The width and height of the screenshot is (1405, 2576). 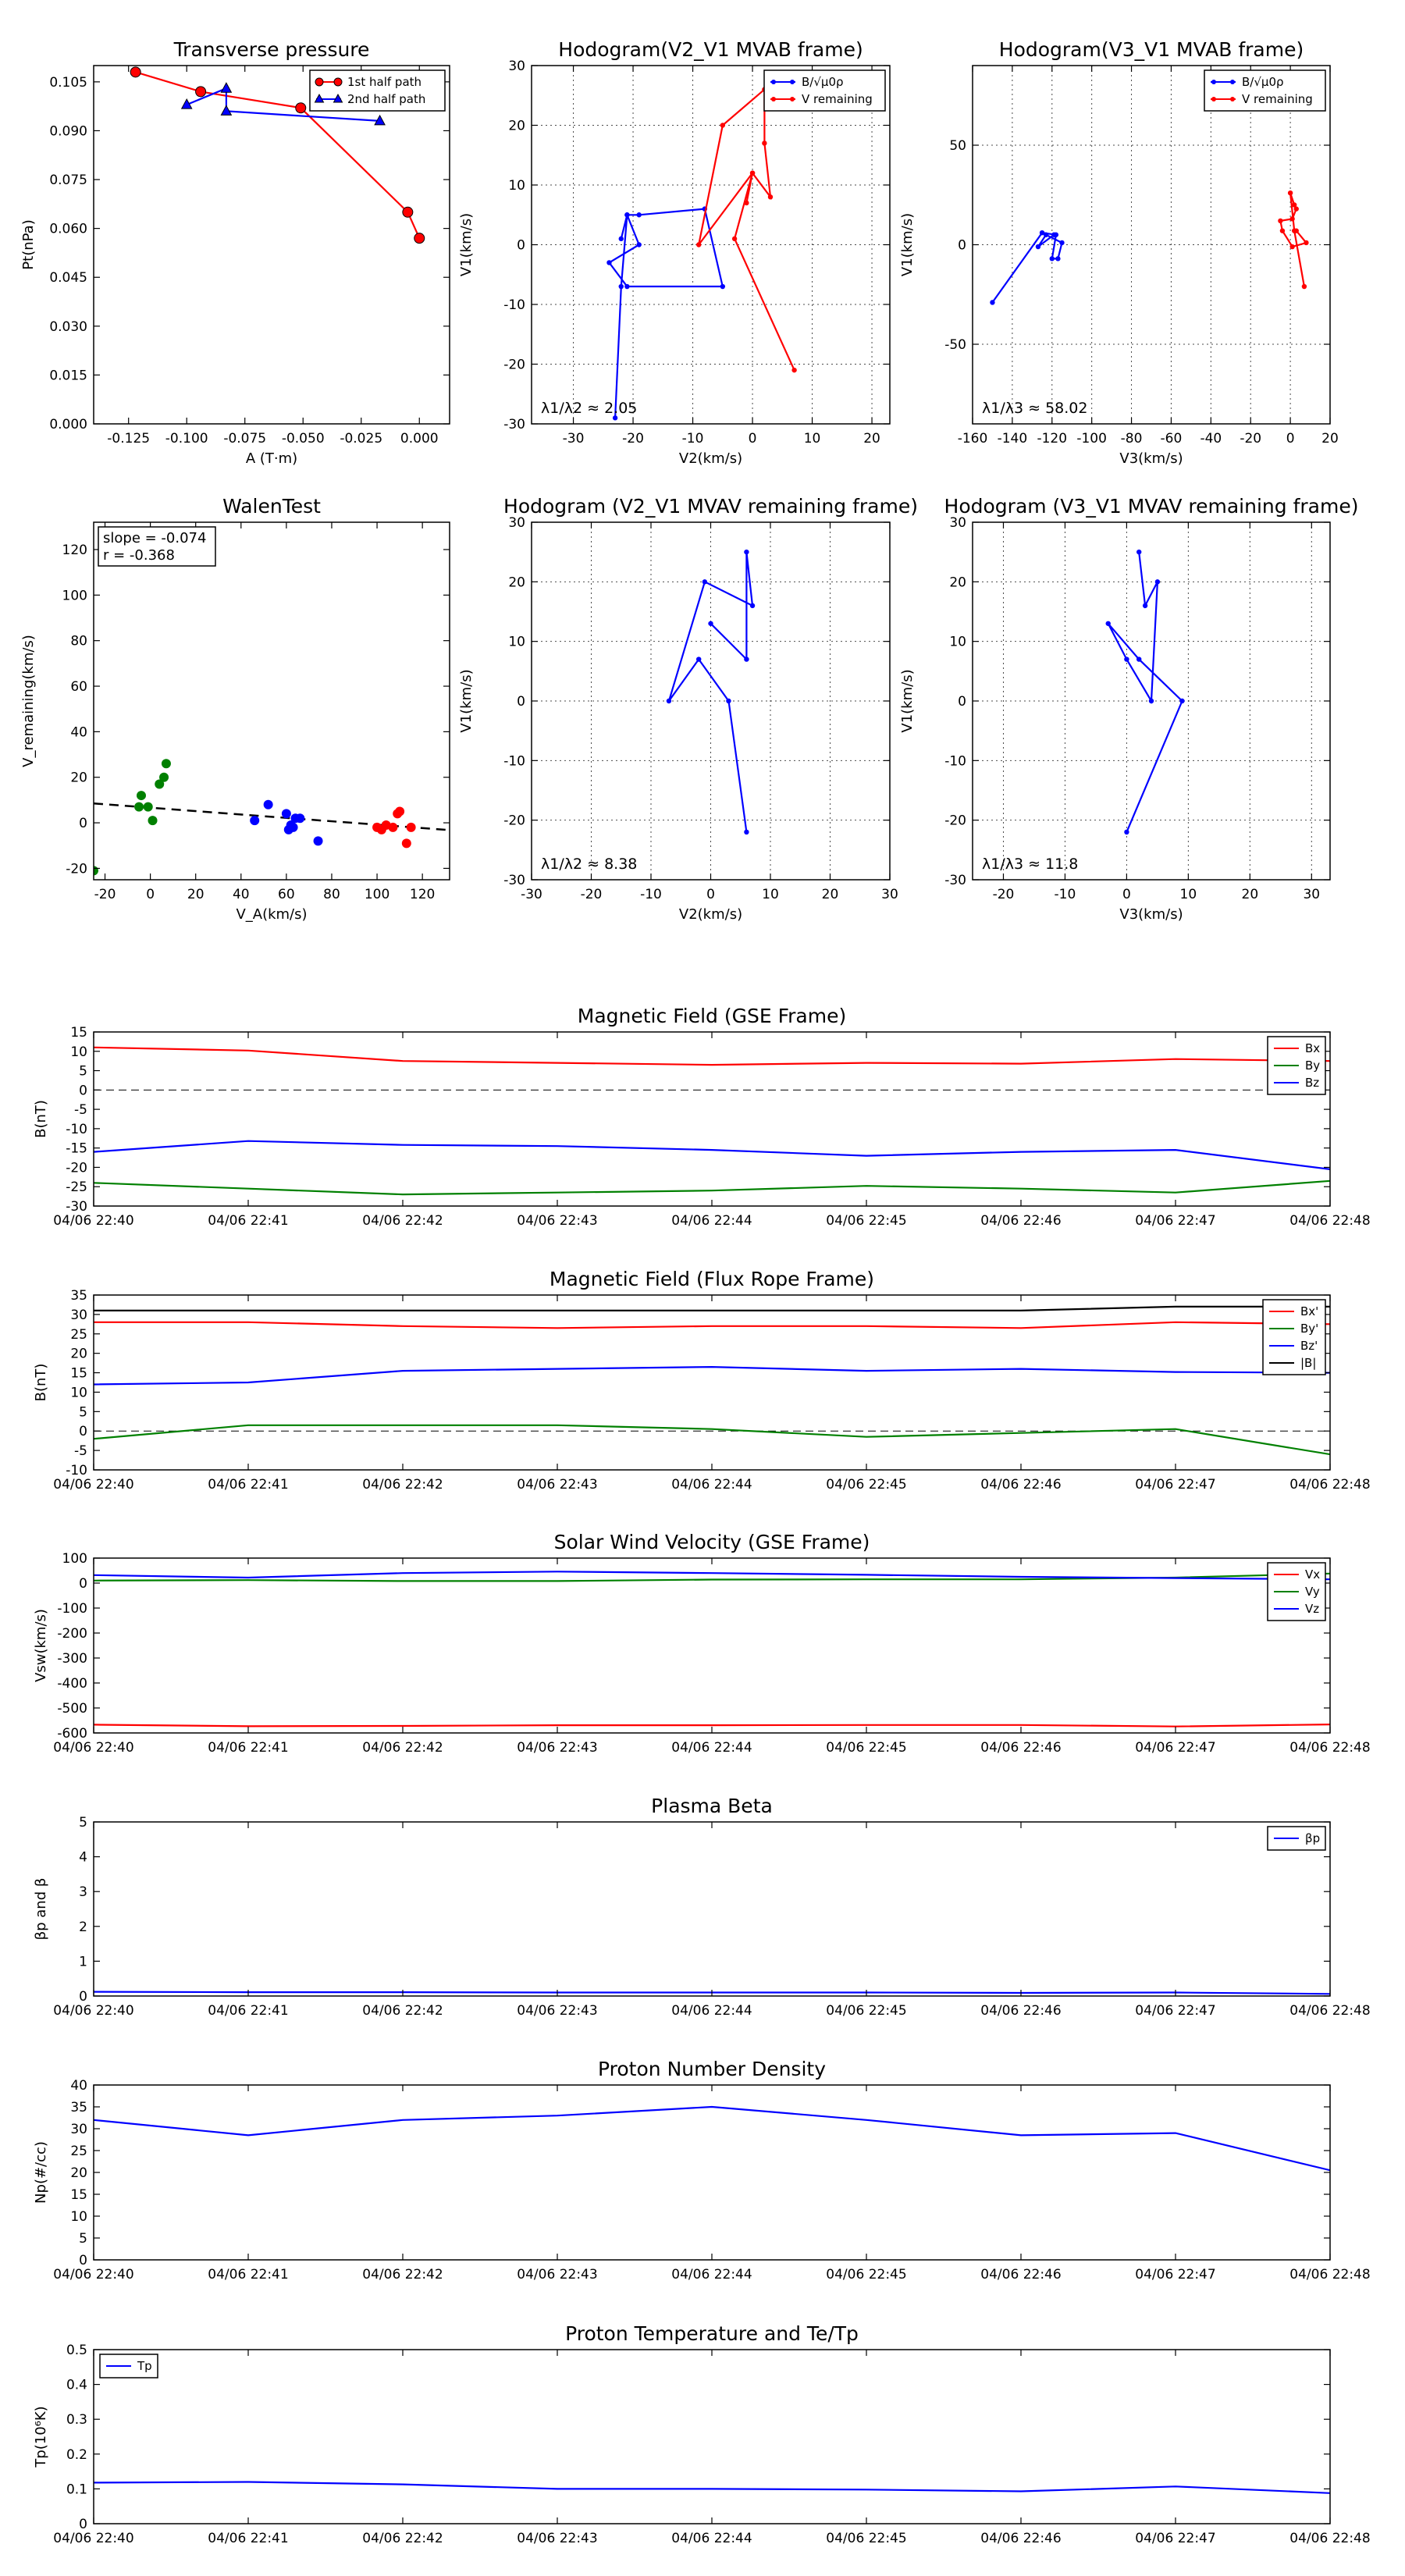 What do you see at coordinates (83, 2239) in the screenshot?
I see `y-tick-label-1: 5` at bounding box center [83, 2239].